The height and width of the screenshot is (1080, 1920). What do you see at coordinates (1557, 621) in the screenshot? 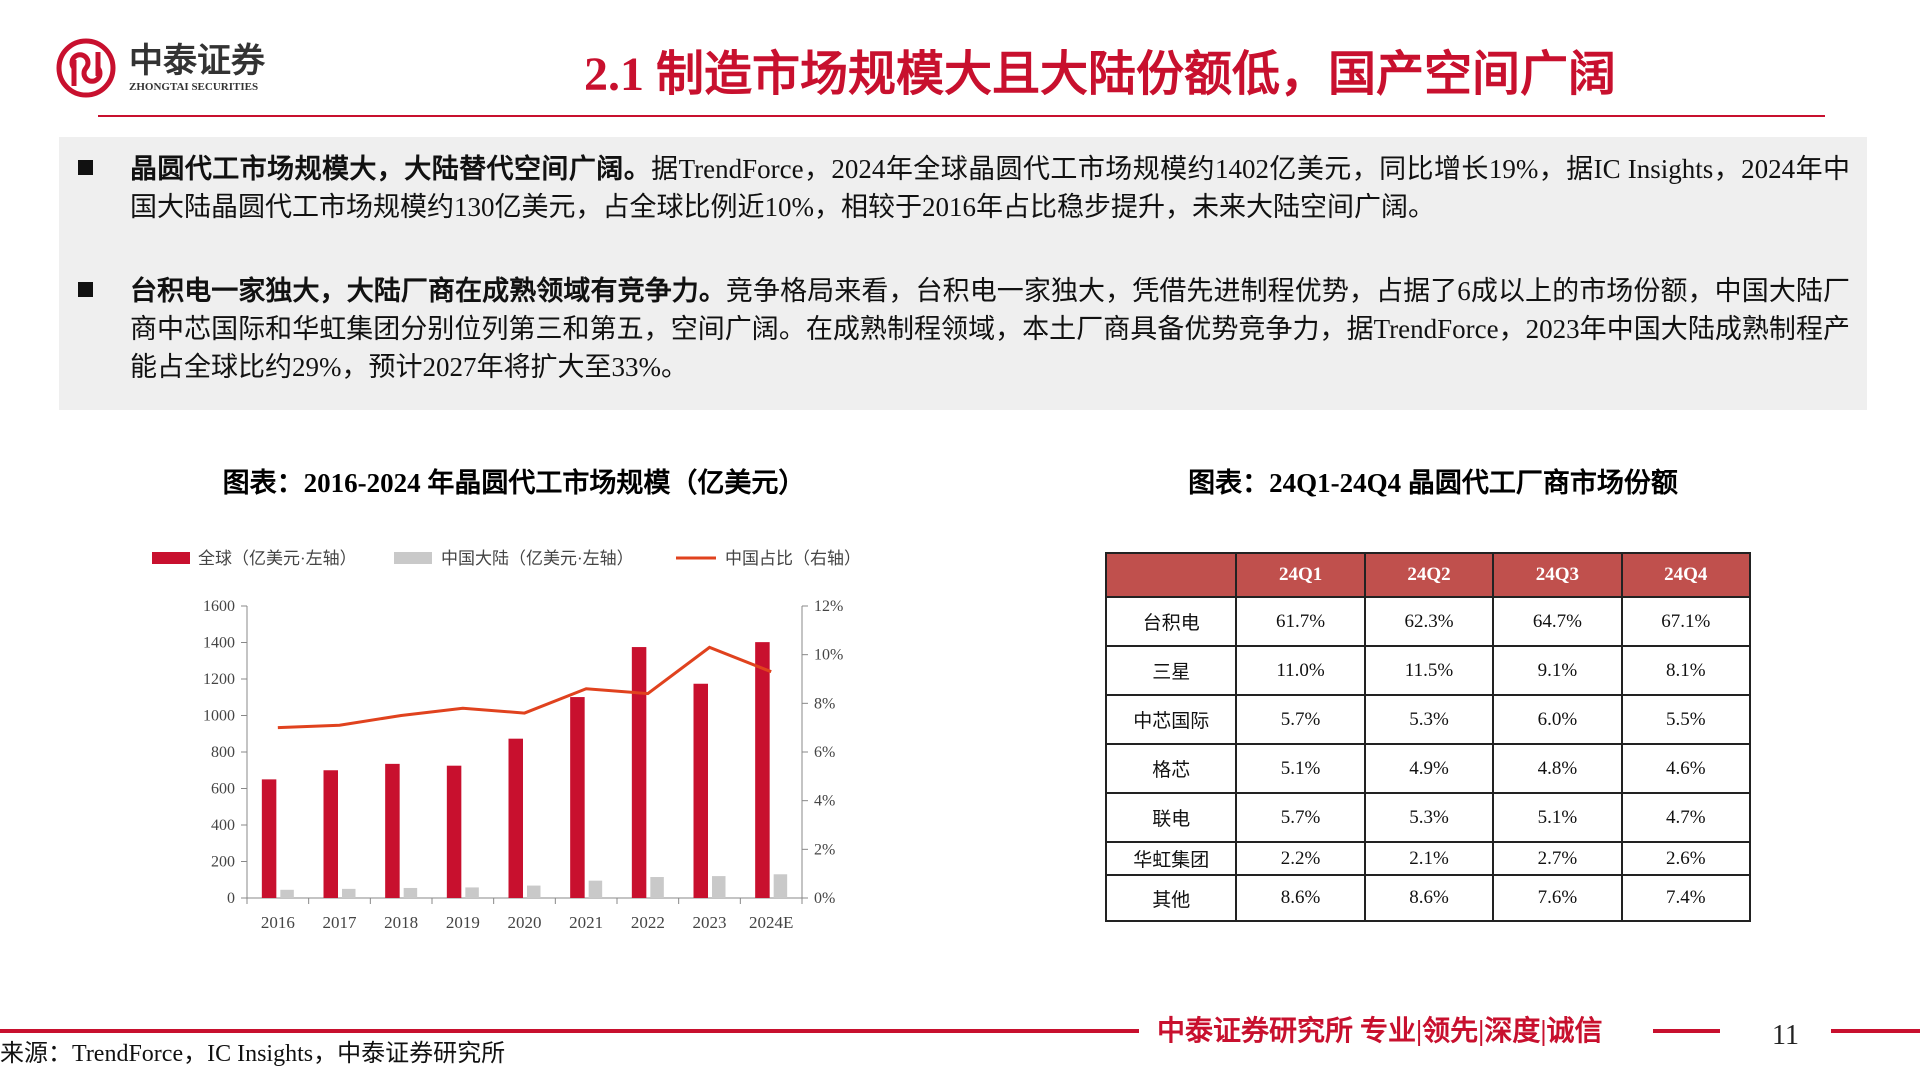
I see `table-cell: 64.7%` at bounding box center [1557, 621].